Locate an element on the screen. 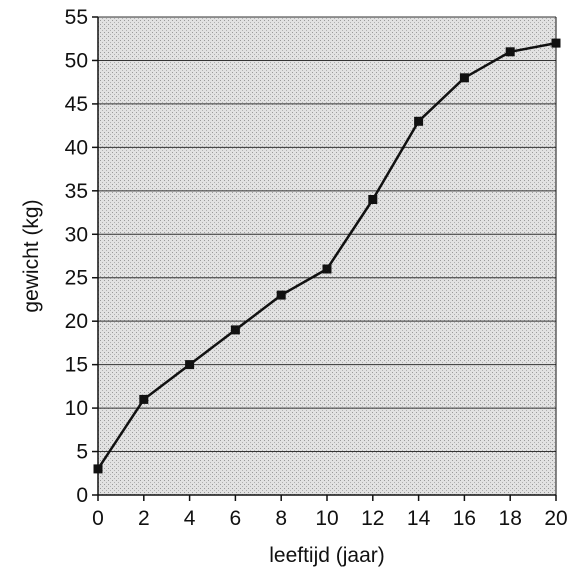  x-tick-label: 20 is located at coordinates (555, 518).